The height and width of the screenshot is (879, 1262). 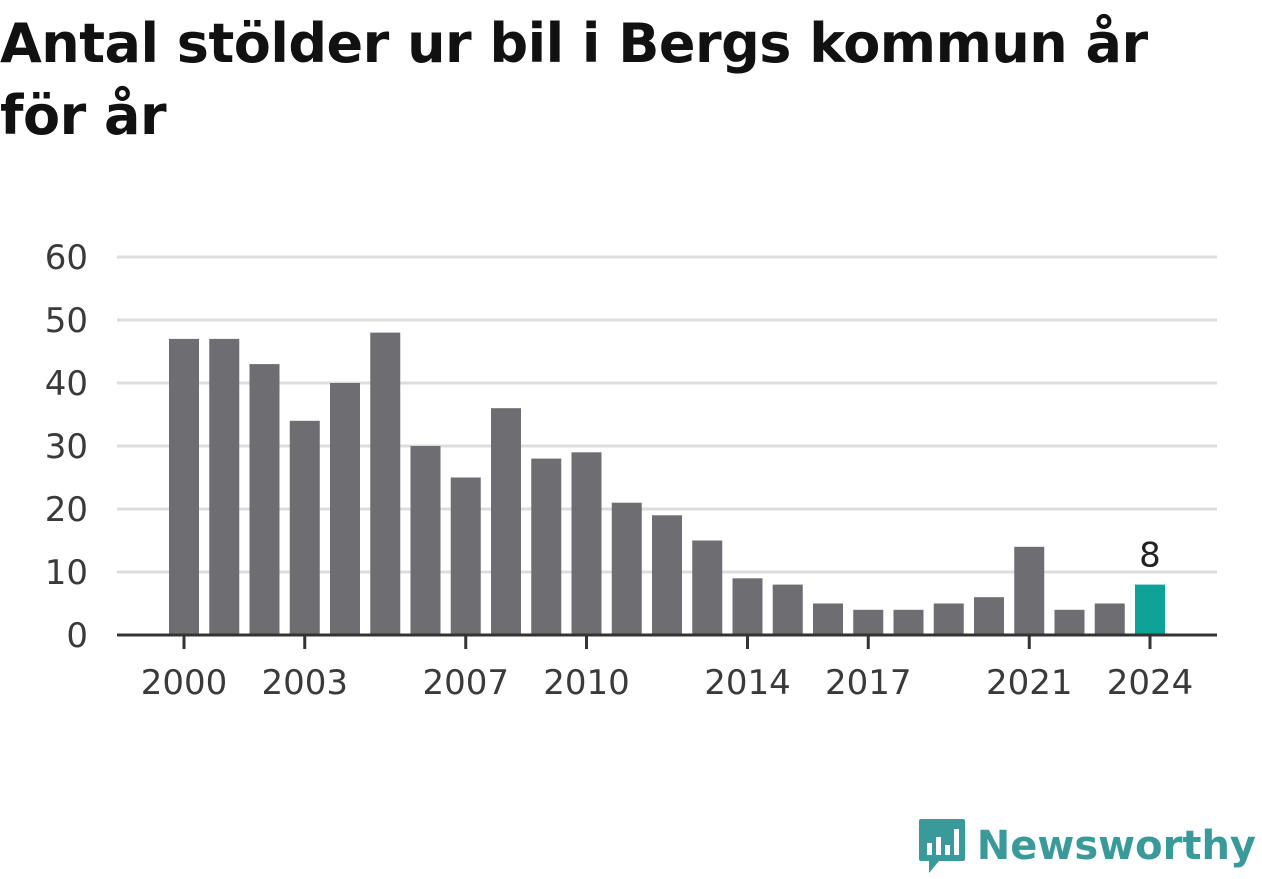 What do you see at coordinates (425, 540) in the screenshot?
I see `bar-2006` at bounding box center [425, 540].